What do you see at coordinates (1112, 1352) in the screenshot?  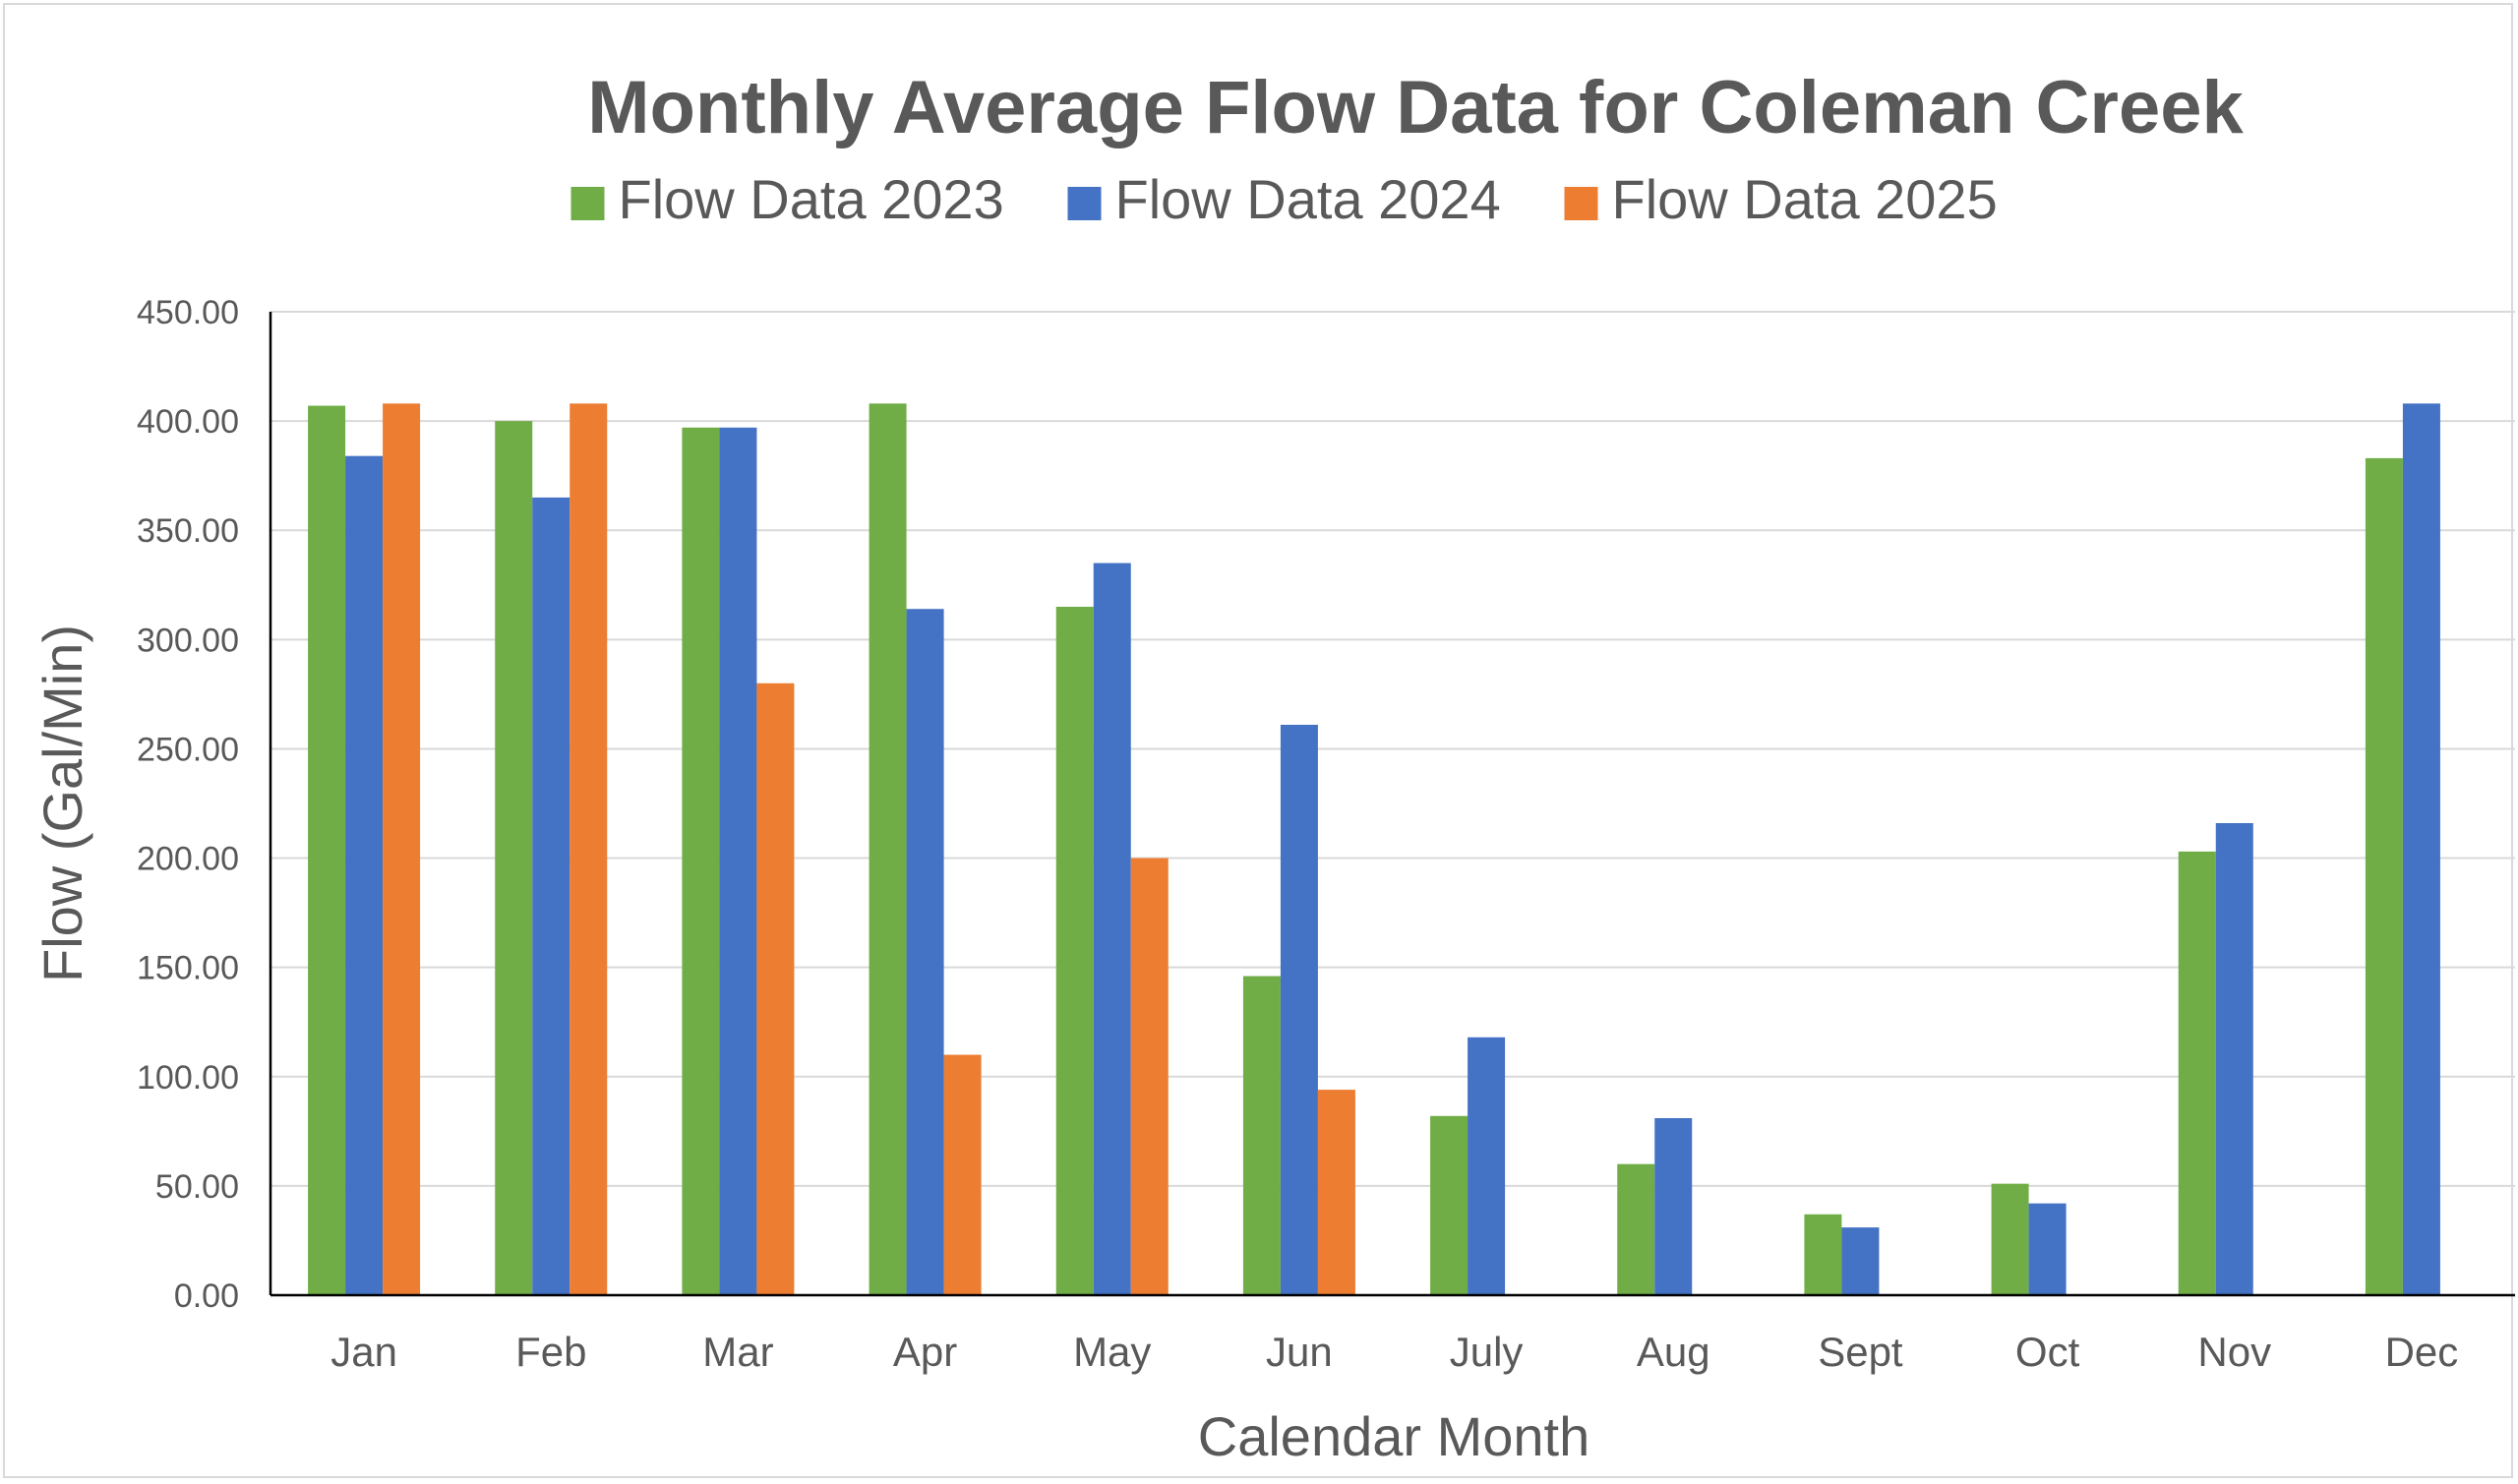 I see `x-category-label: May` at bounding box center [1112, 1352].